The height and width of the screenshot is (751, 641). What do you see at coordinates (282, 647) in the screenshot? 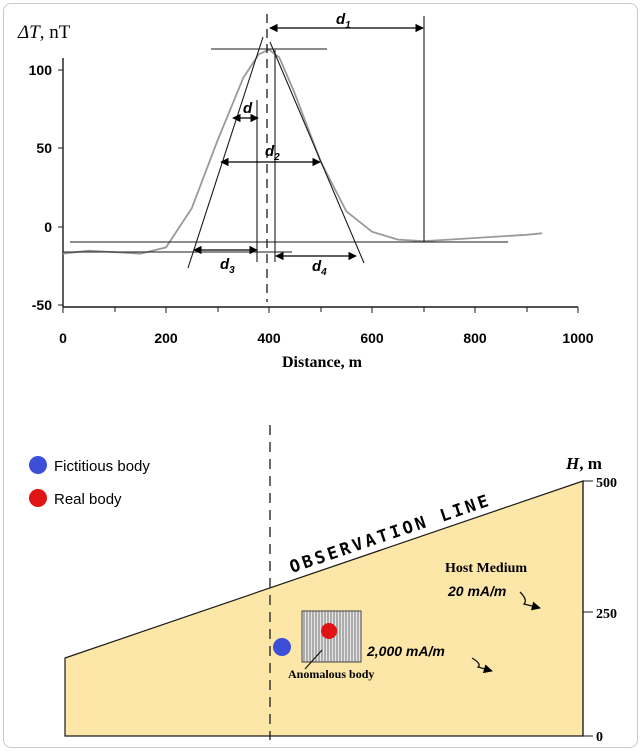
I see `fictitious-body-marker` at bounding box center [282, 647].